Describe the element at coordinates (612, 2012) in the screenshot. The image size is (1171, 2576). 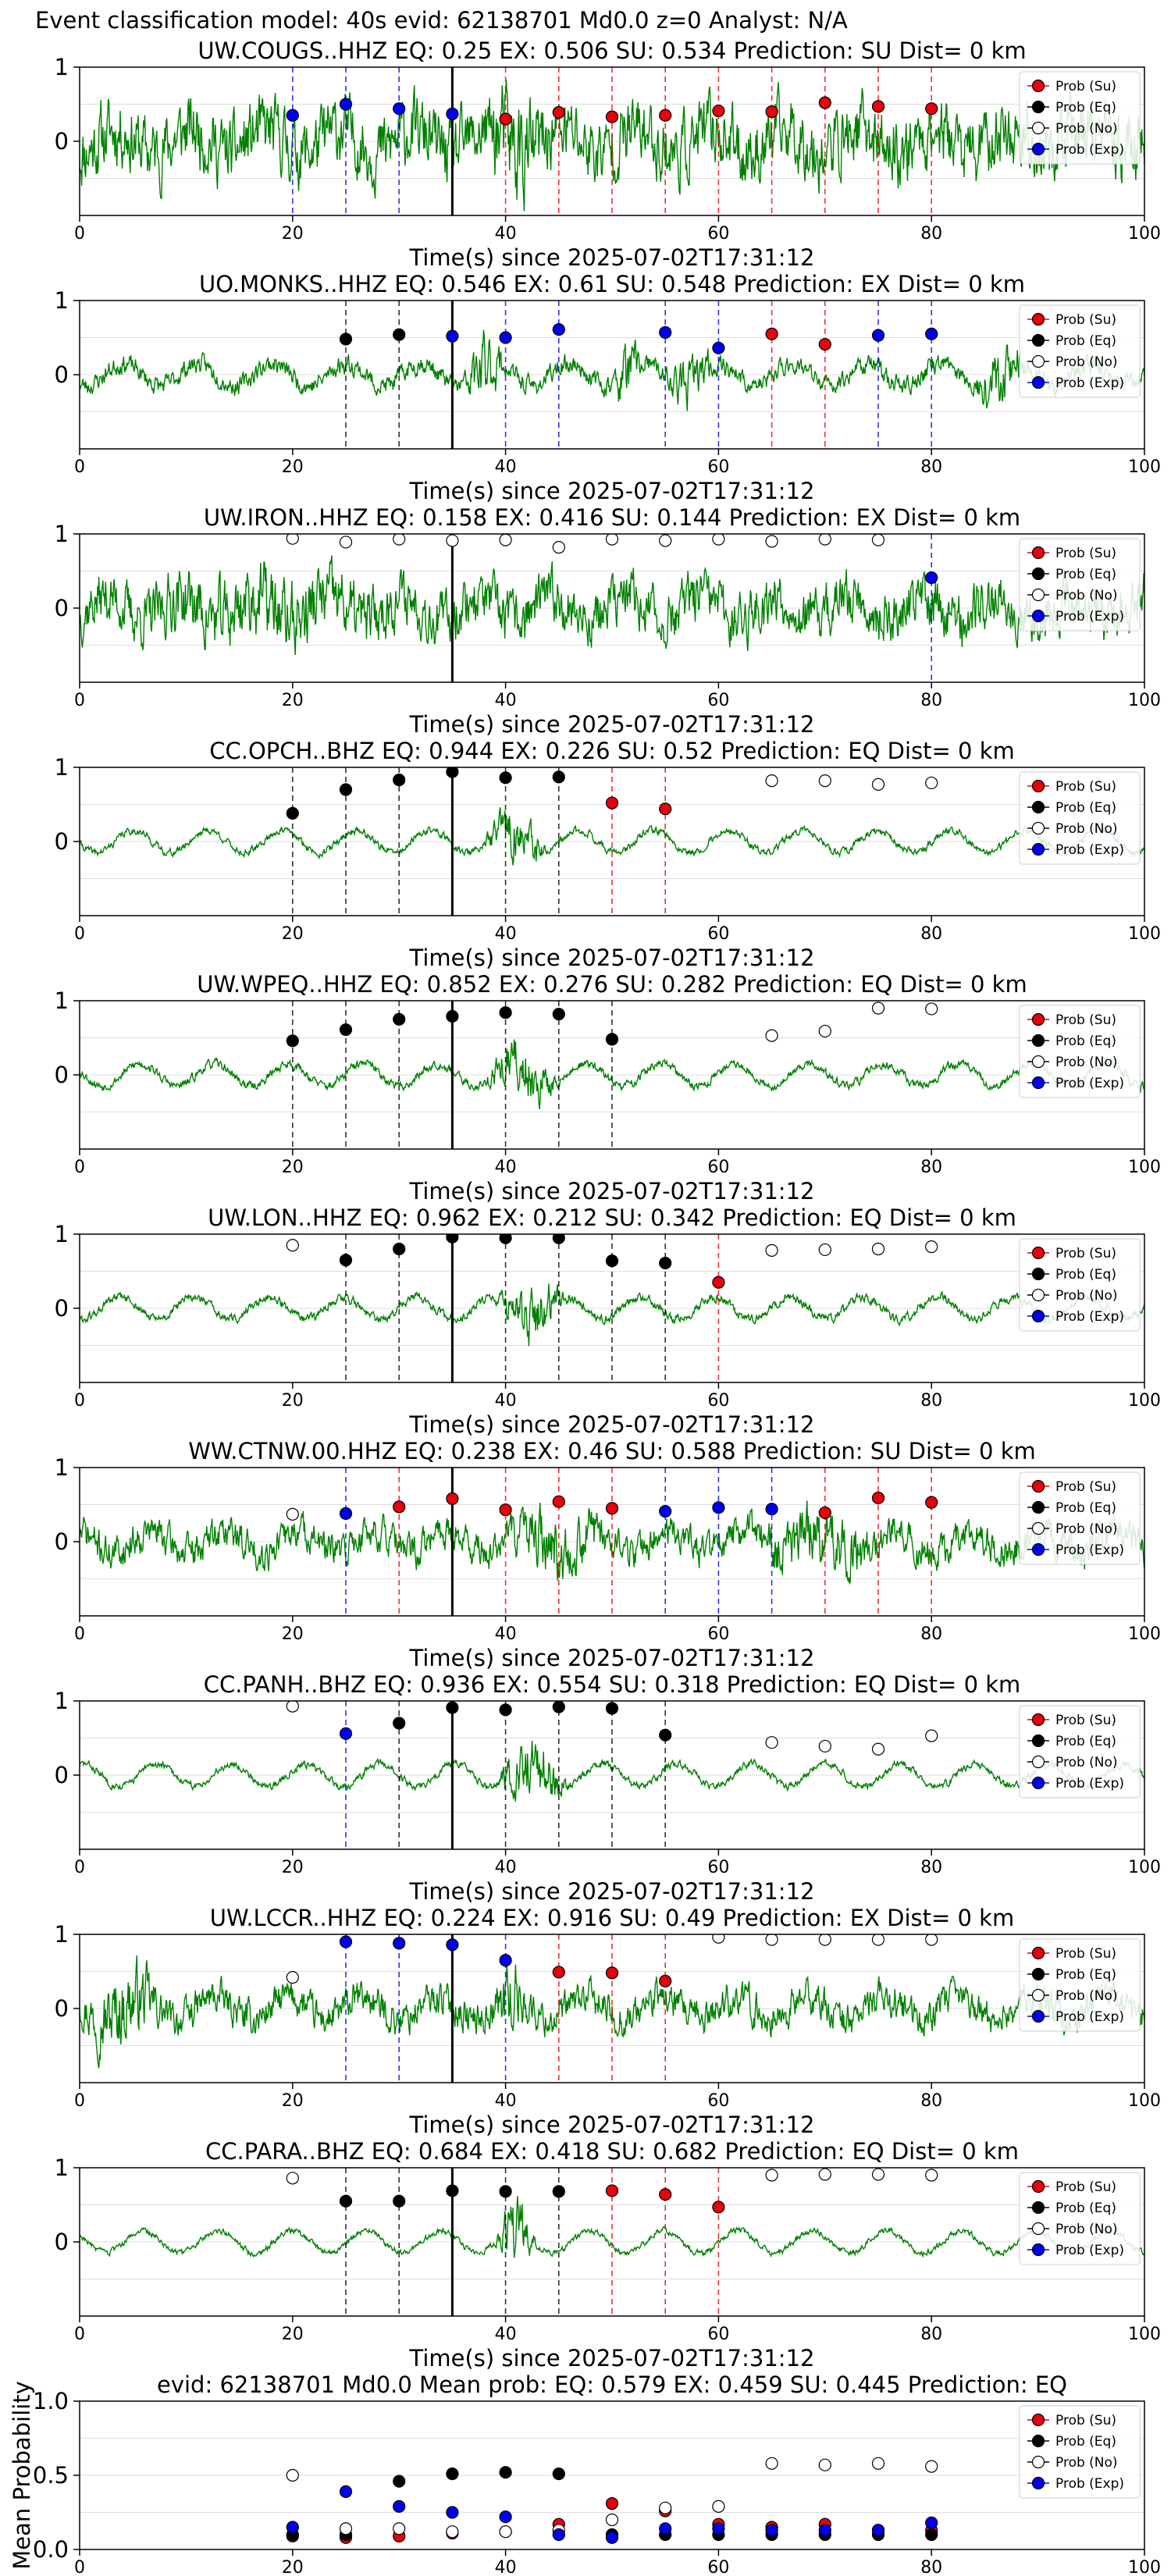
I see `seismic-trace` at that location.